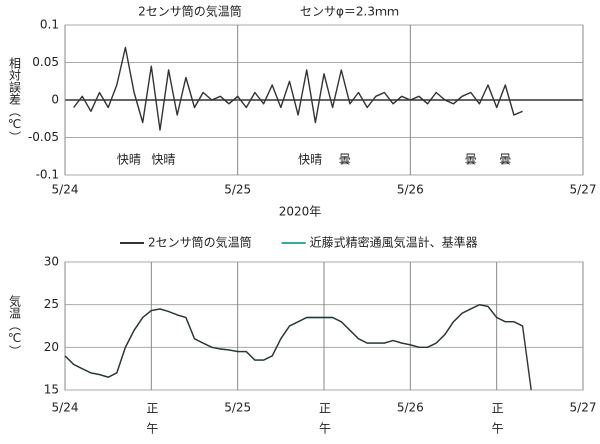 The width and height of the screenshot is (600, 444). I want to click on y-tick-label: -0.1, so click(47, 175).